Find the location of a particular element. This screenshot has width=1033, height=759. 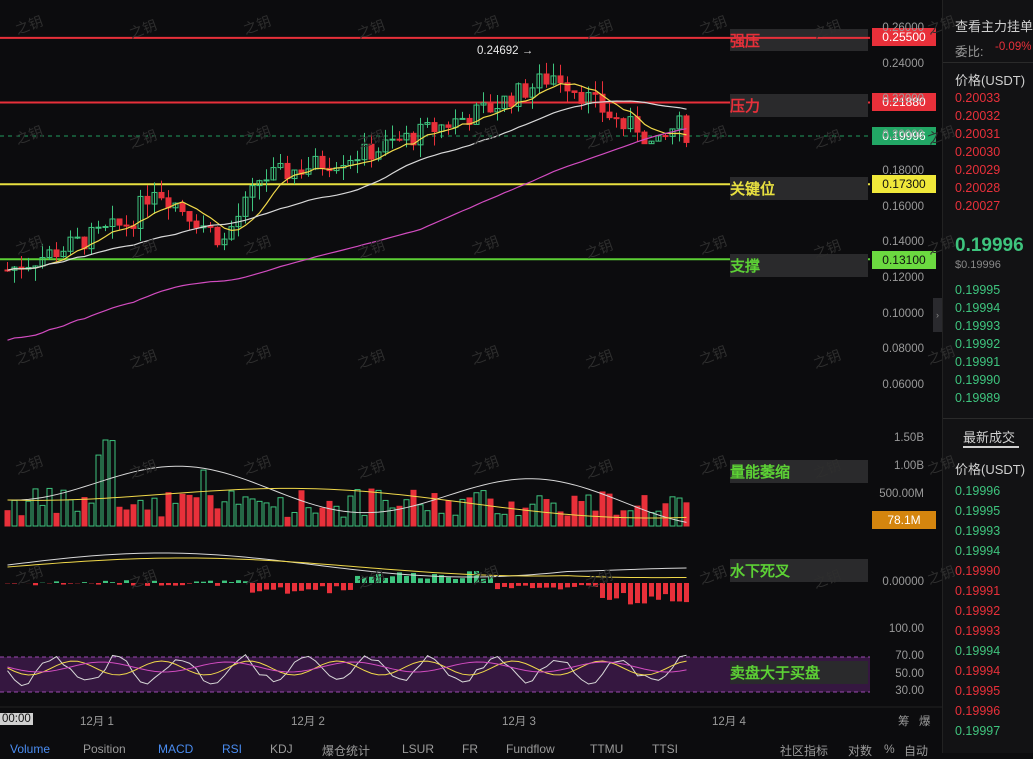

trades-price-header: 价格(USDT) is located at coordinates (990, 468).